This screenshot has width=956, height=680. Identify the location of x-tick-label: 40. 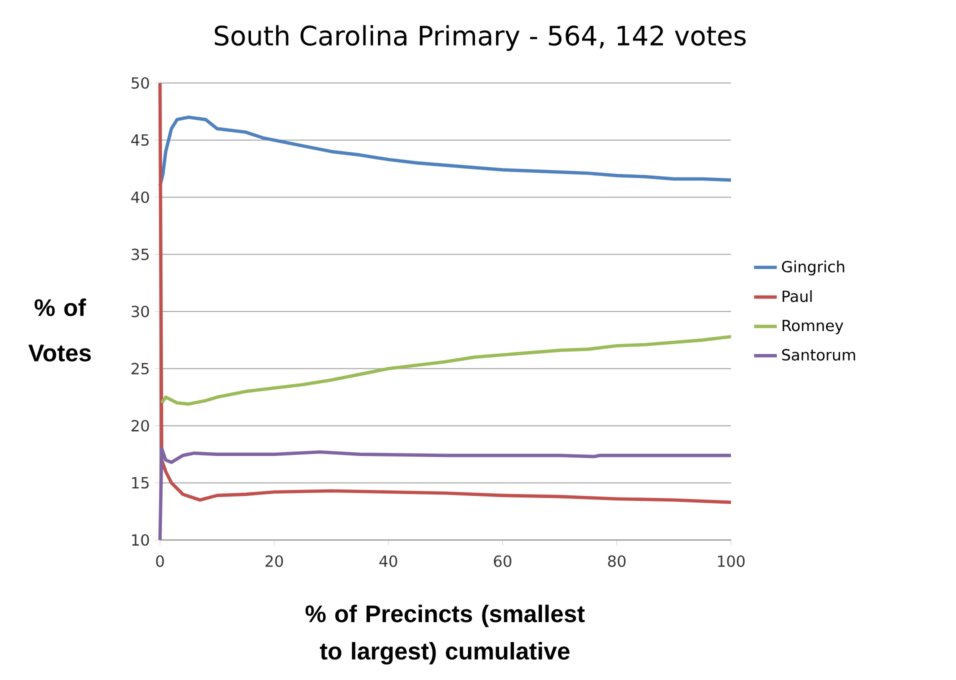
(388, 561).